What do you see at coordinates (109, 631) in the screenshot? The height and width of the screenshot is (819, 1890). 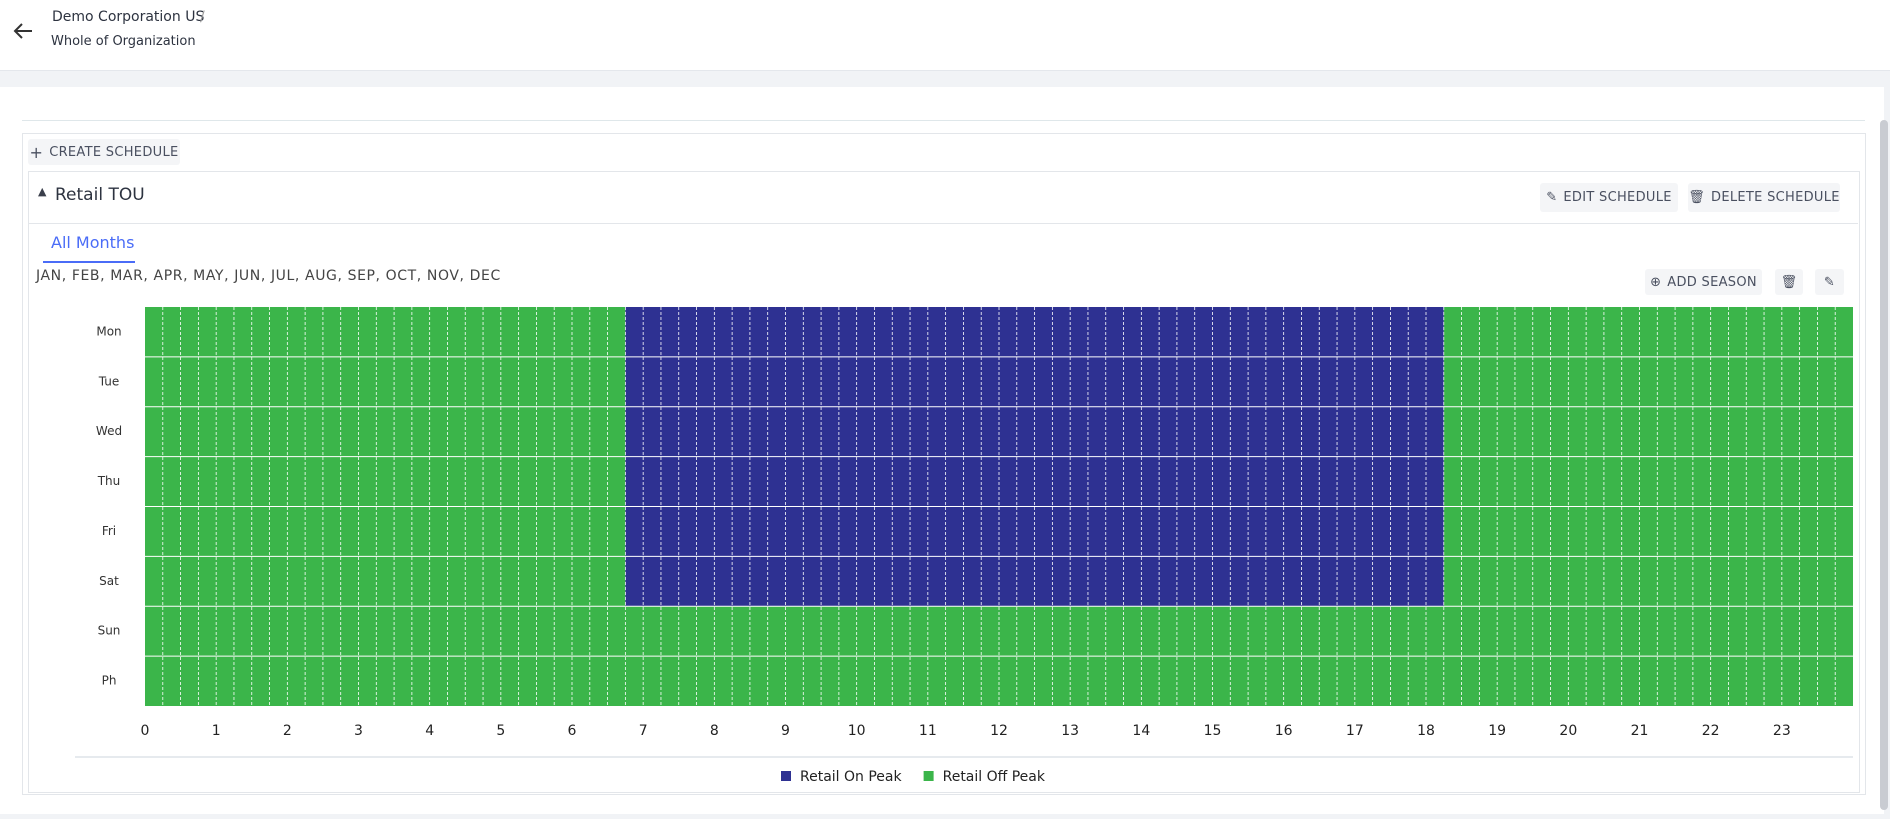 I see `row-label: Sun` at bounding box center [109, 631].